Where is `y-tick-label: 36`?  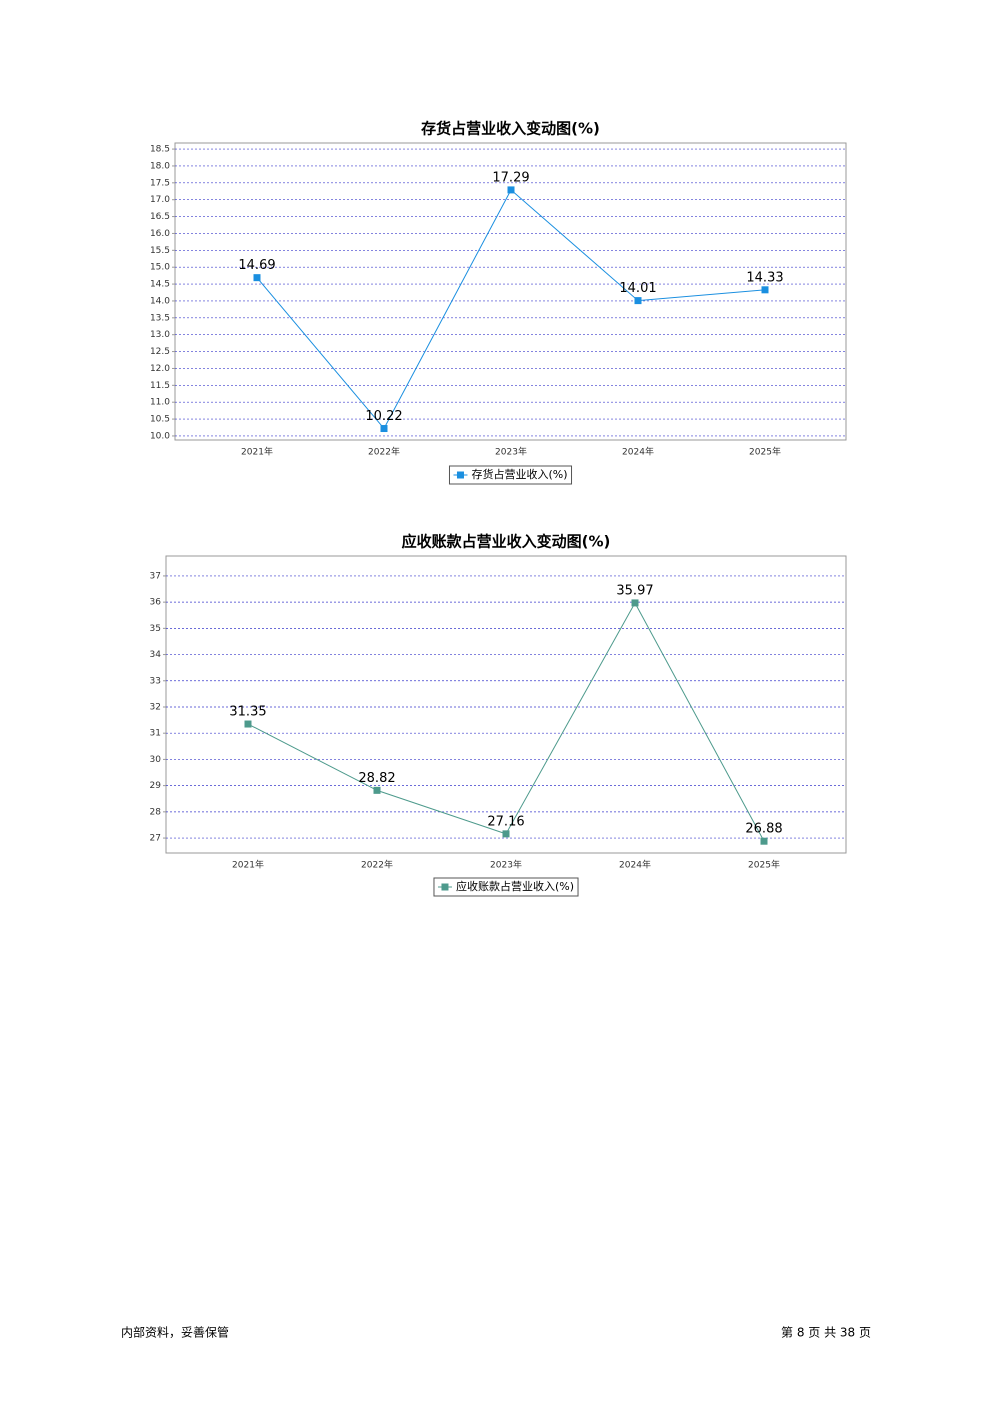
y-tick-label: 36 is located at coordinates (156, 603).